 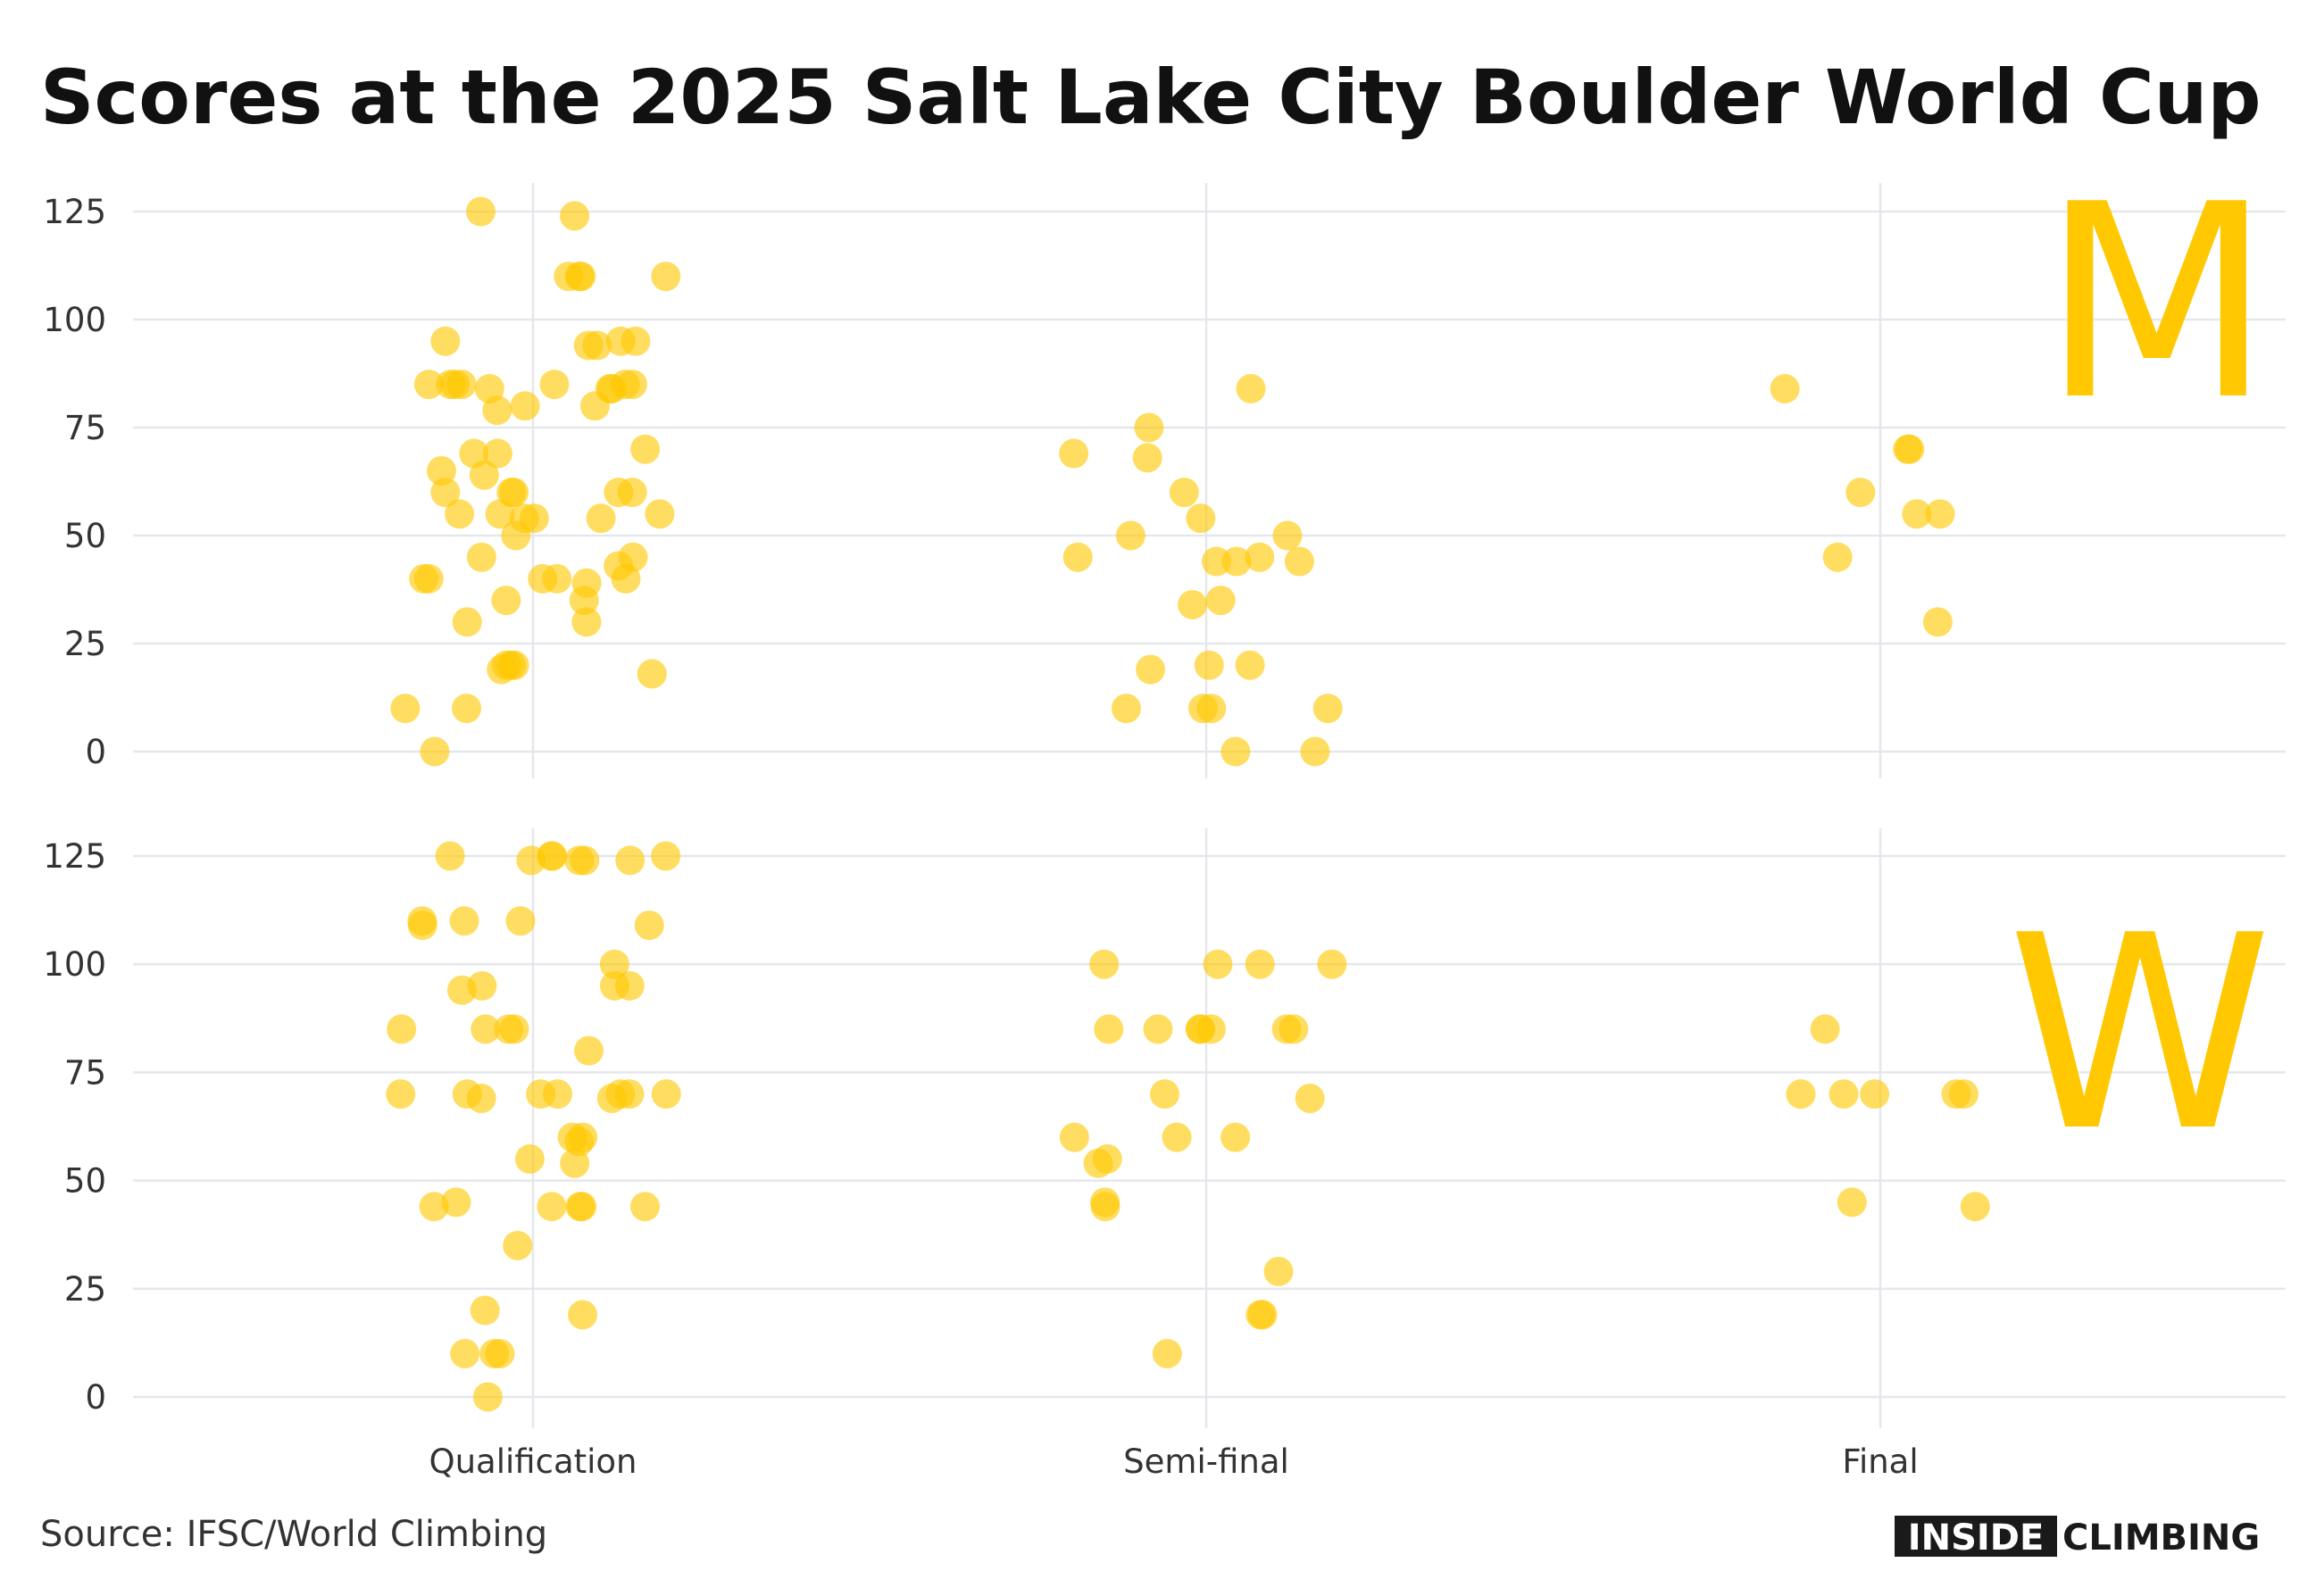 I want to click on panel-label: M, so click(x=2156, y=303).